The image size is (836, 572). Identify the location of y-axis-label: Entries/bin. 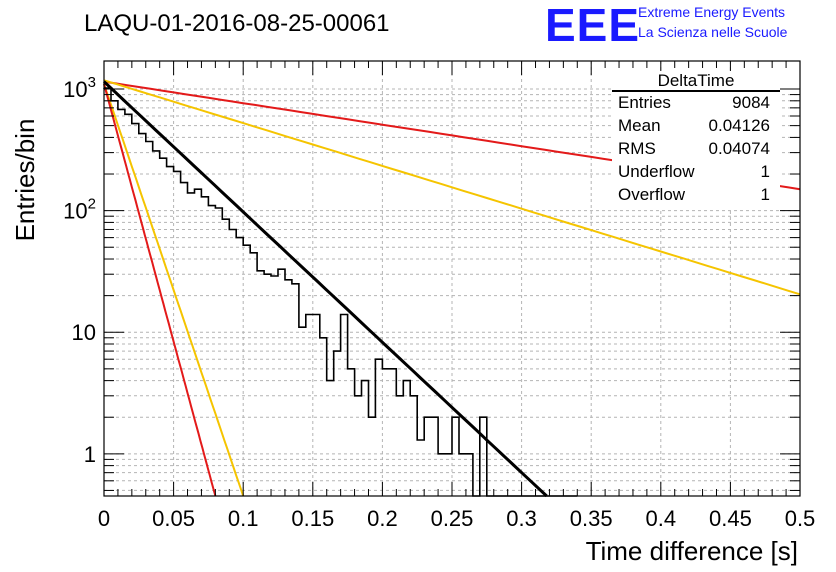
(25, 180).